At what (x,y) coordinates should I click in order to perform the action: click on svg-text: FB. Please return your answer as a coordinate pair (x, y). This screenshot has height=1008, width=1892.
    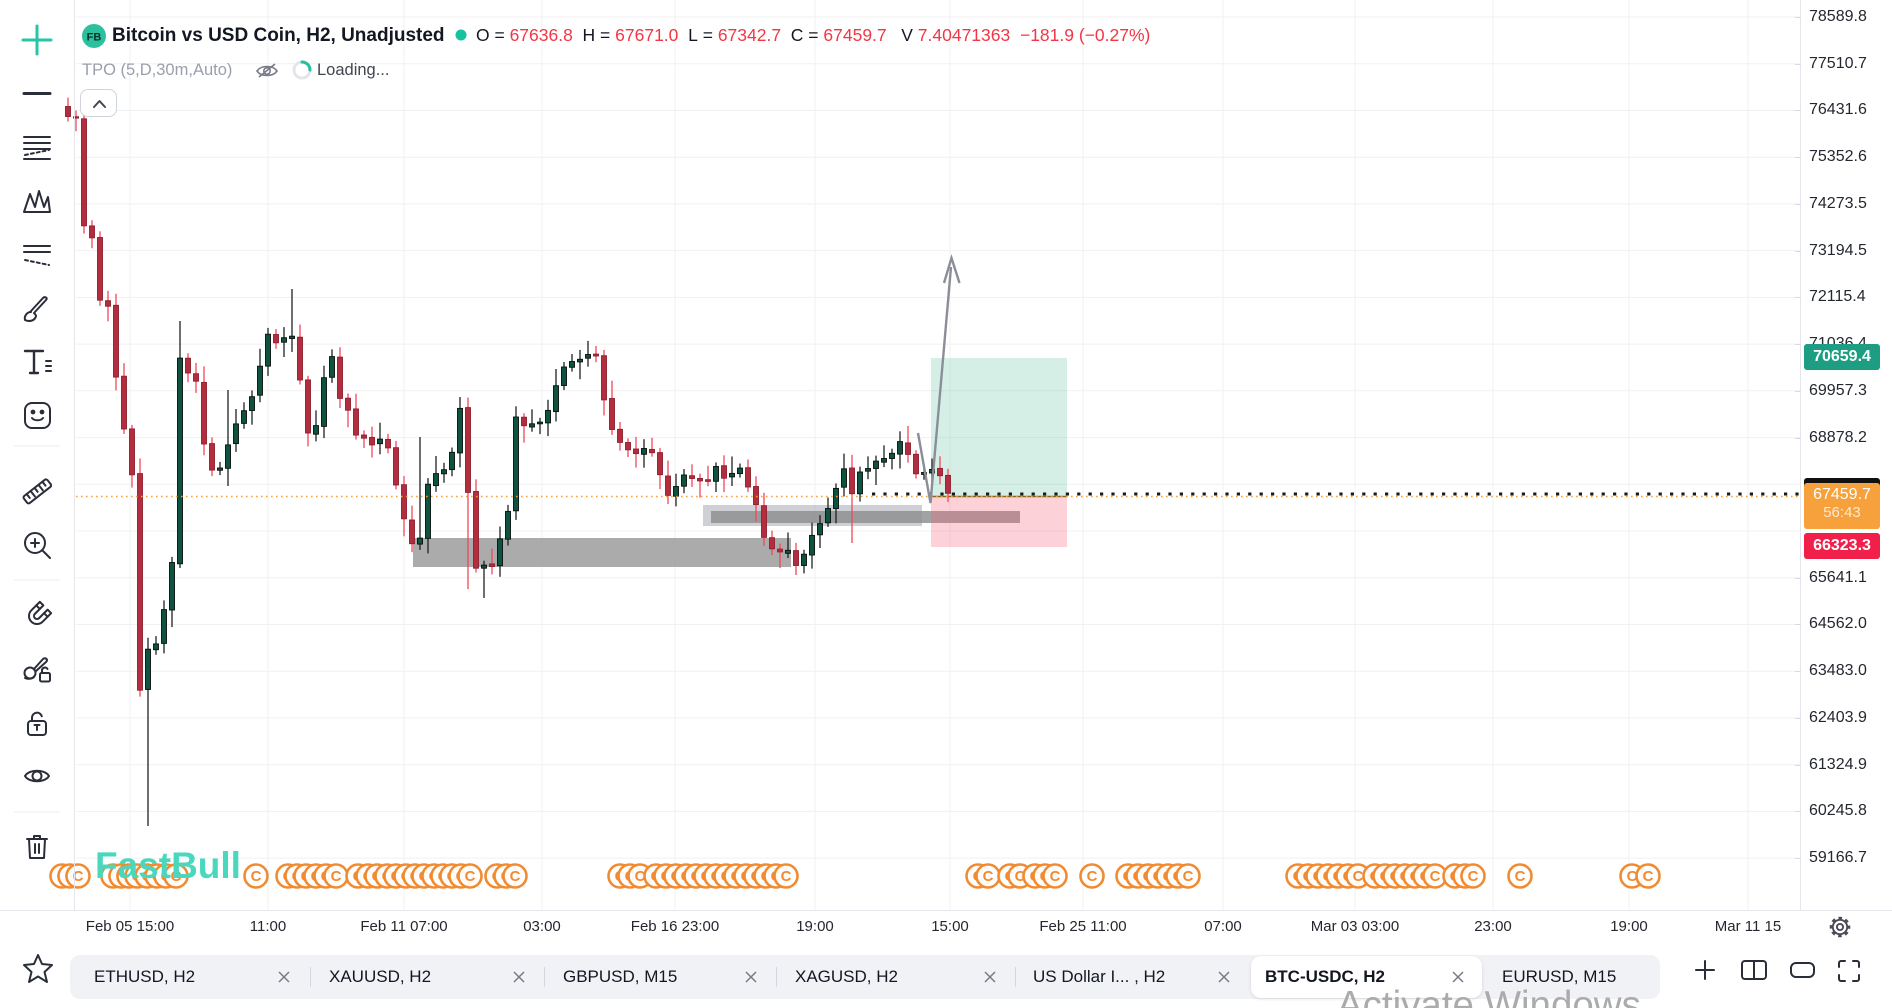
    Looking at the image, I should click on (94, 38).